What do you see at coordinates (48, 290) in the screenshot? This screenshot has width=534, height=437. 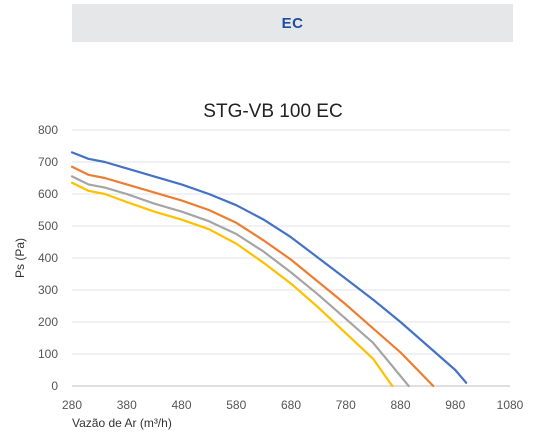 I see `y-tick-label: 300` at bounding box center [48, 290].